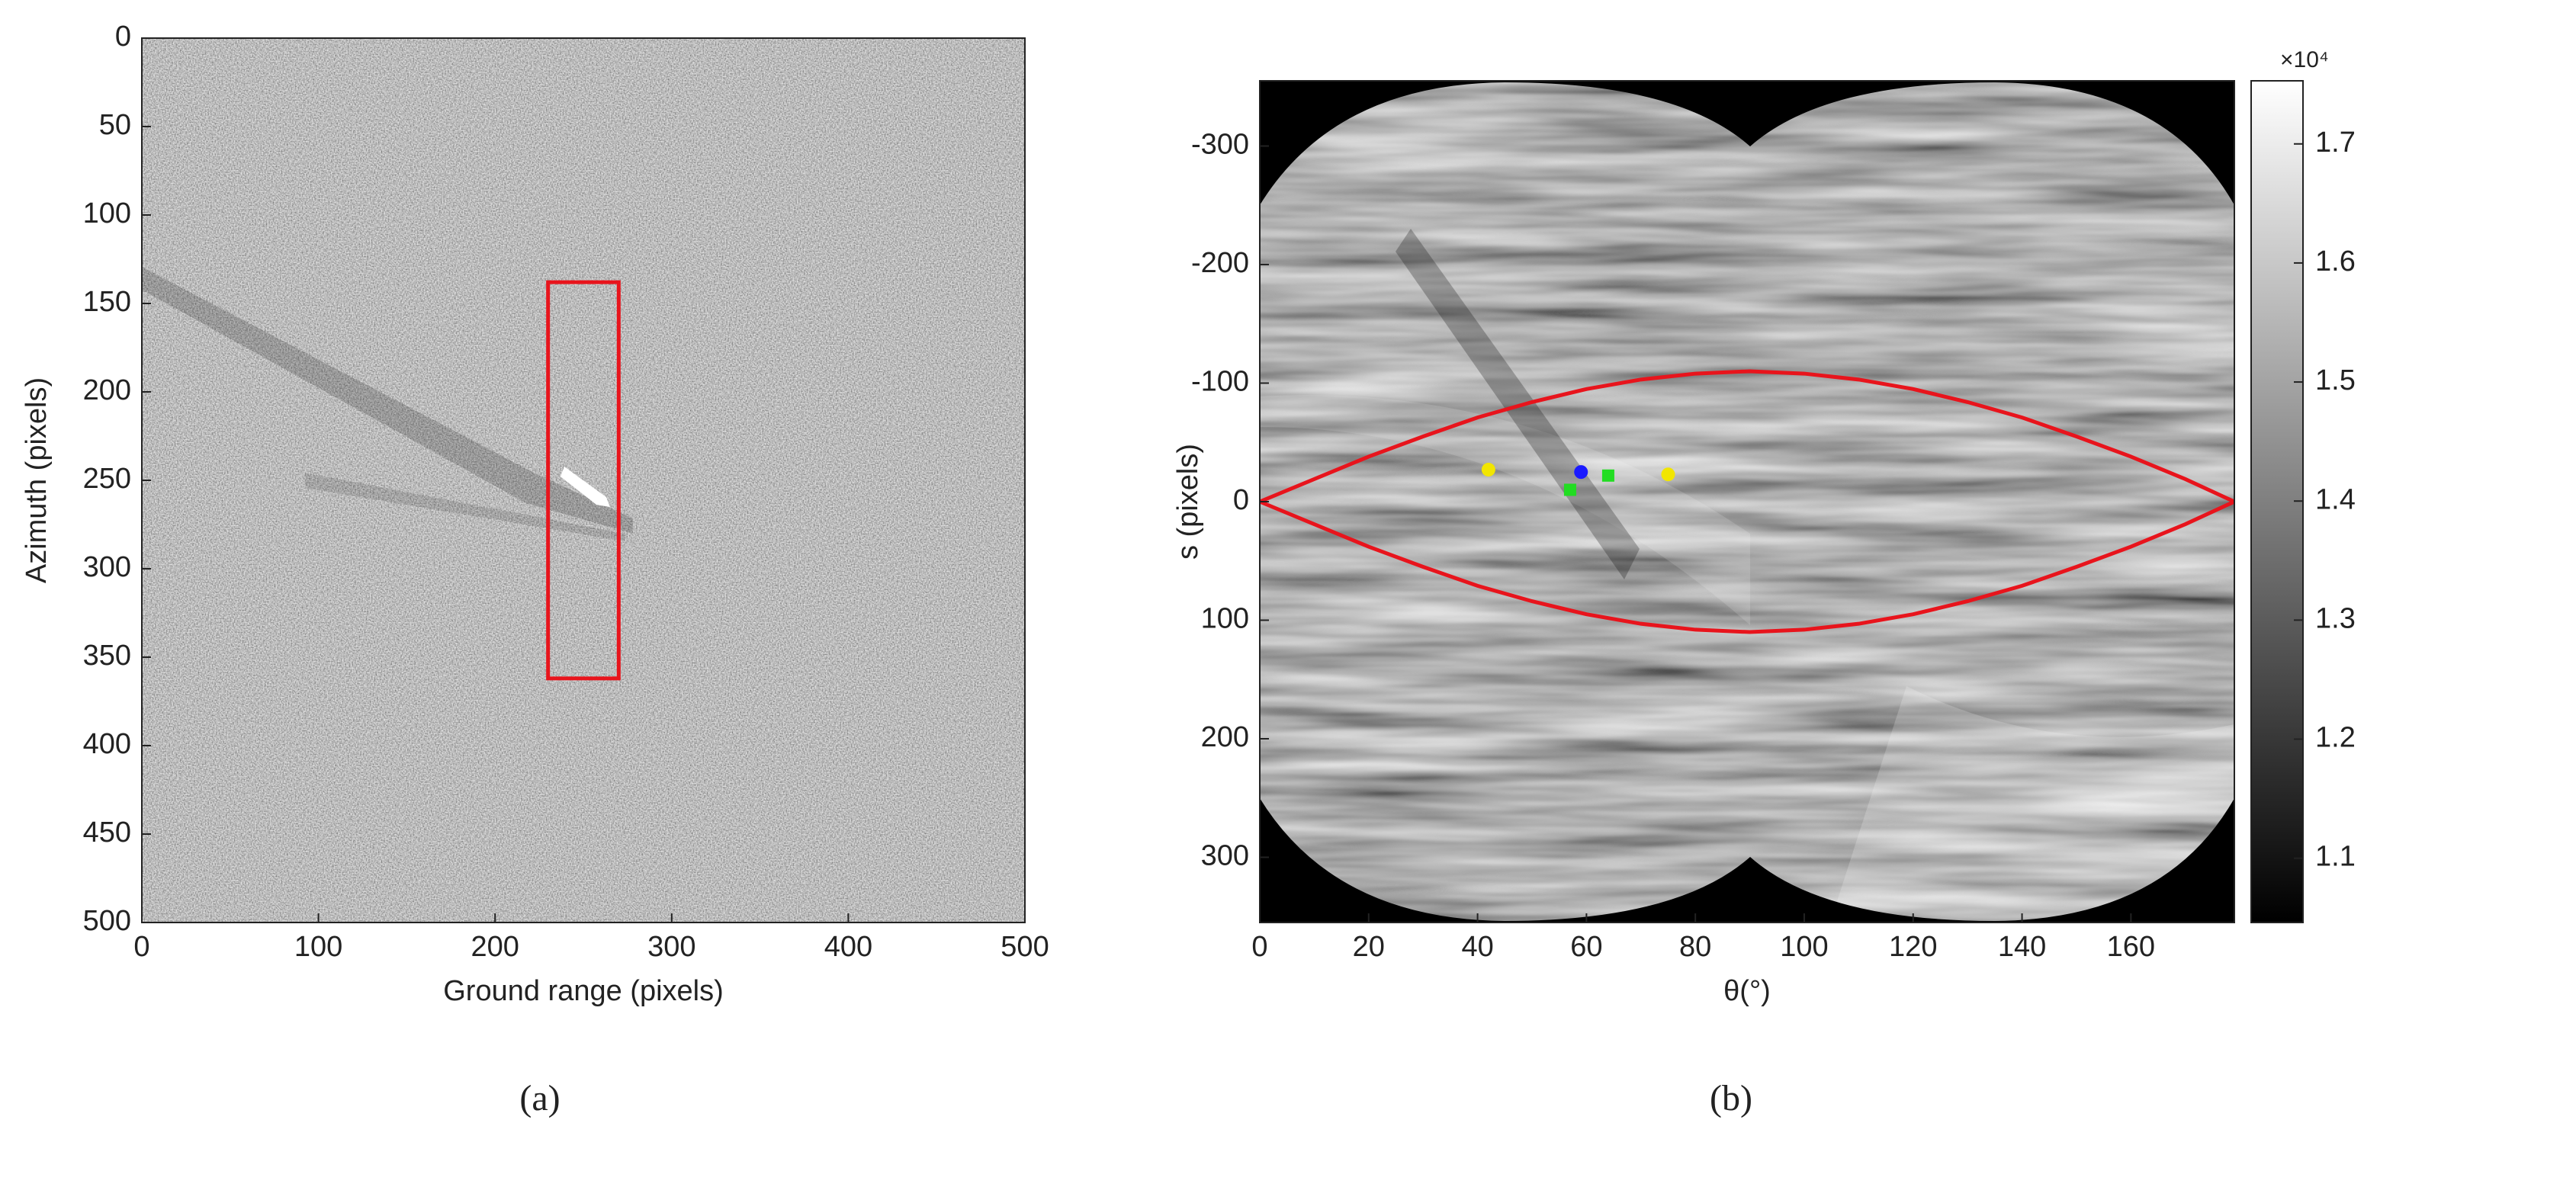  I want to click on x-tick-label: 200, so click(495, 947).